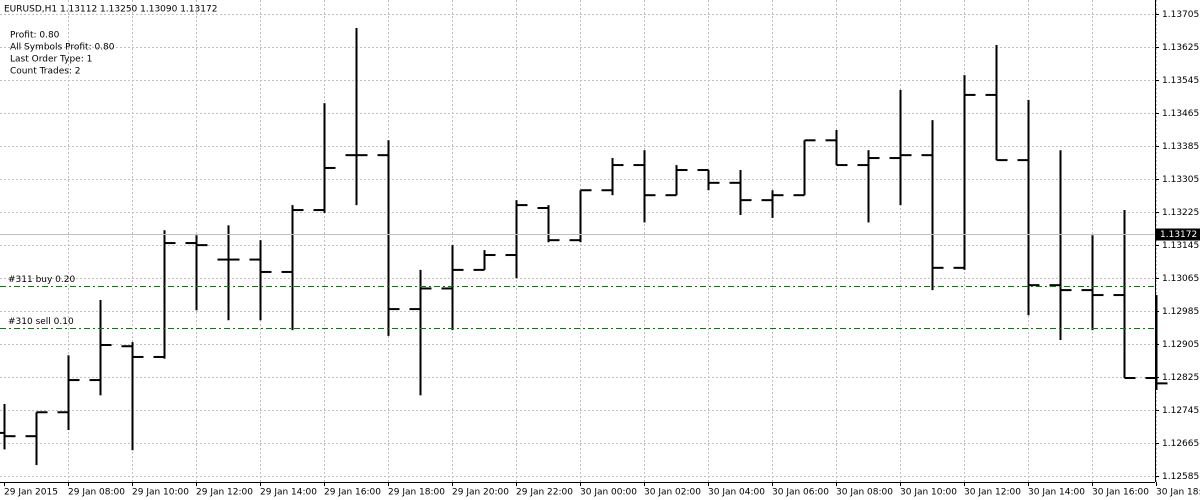 Image resolution: width=1200 pixels, height=500 pixels. I want to click on x-tick-label: 29 Jan 18:00, so click(416, 493).